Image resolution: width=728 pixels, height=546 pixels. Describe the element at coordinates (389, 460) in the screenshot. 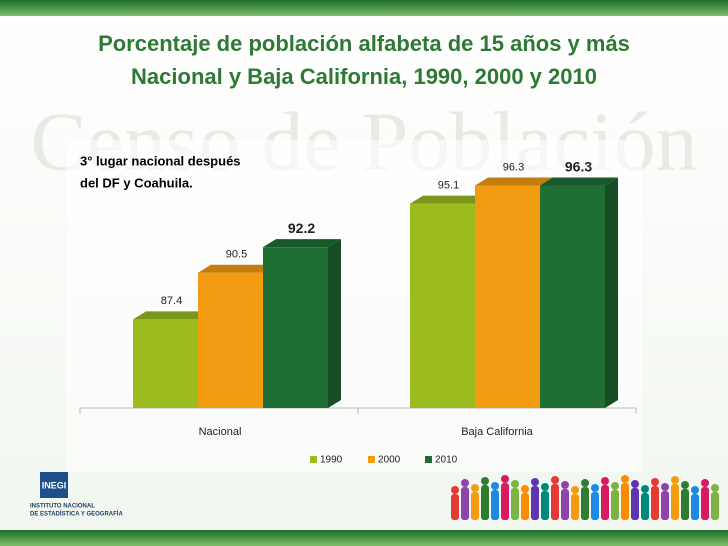

I see `legend-label: 2000` at that location.